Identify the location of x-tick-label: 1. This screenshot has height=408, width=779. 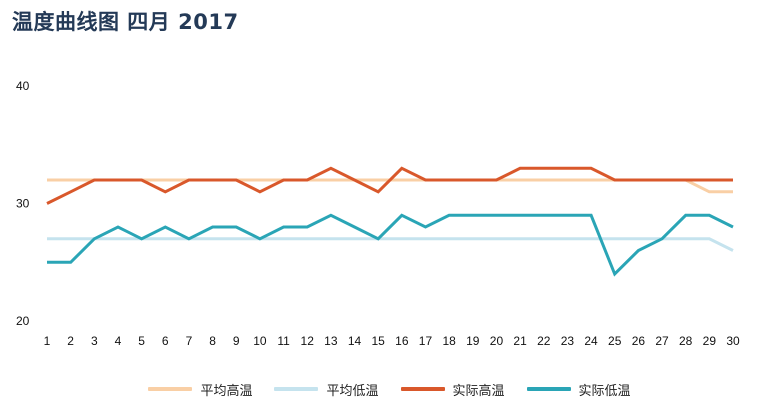
(47, 341).